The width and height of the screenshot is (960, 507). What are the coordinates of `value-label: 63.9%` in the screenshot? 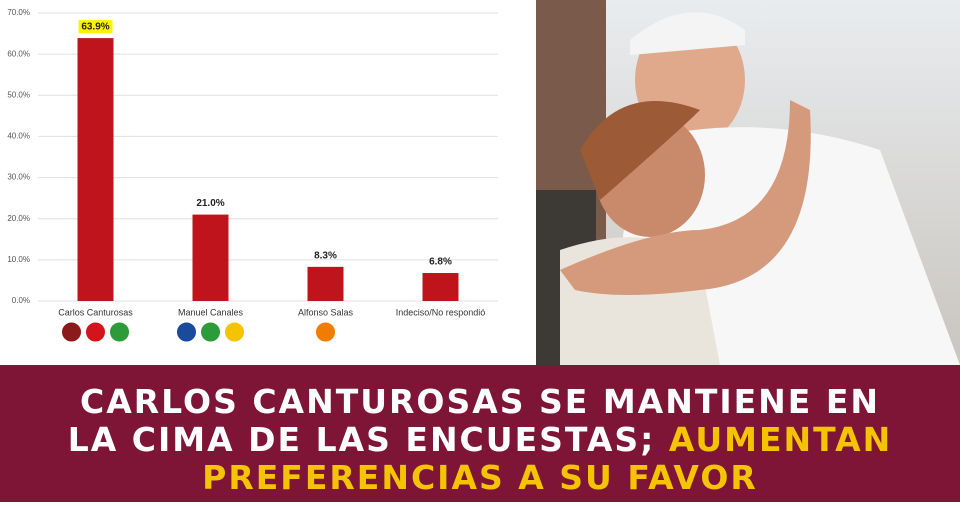 It's located at (95, 27).